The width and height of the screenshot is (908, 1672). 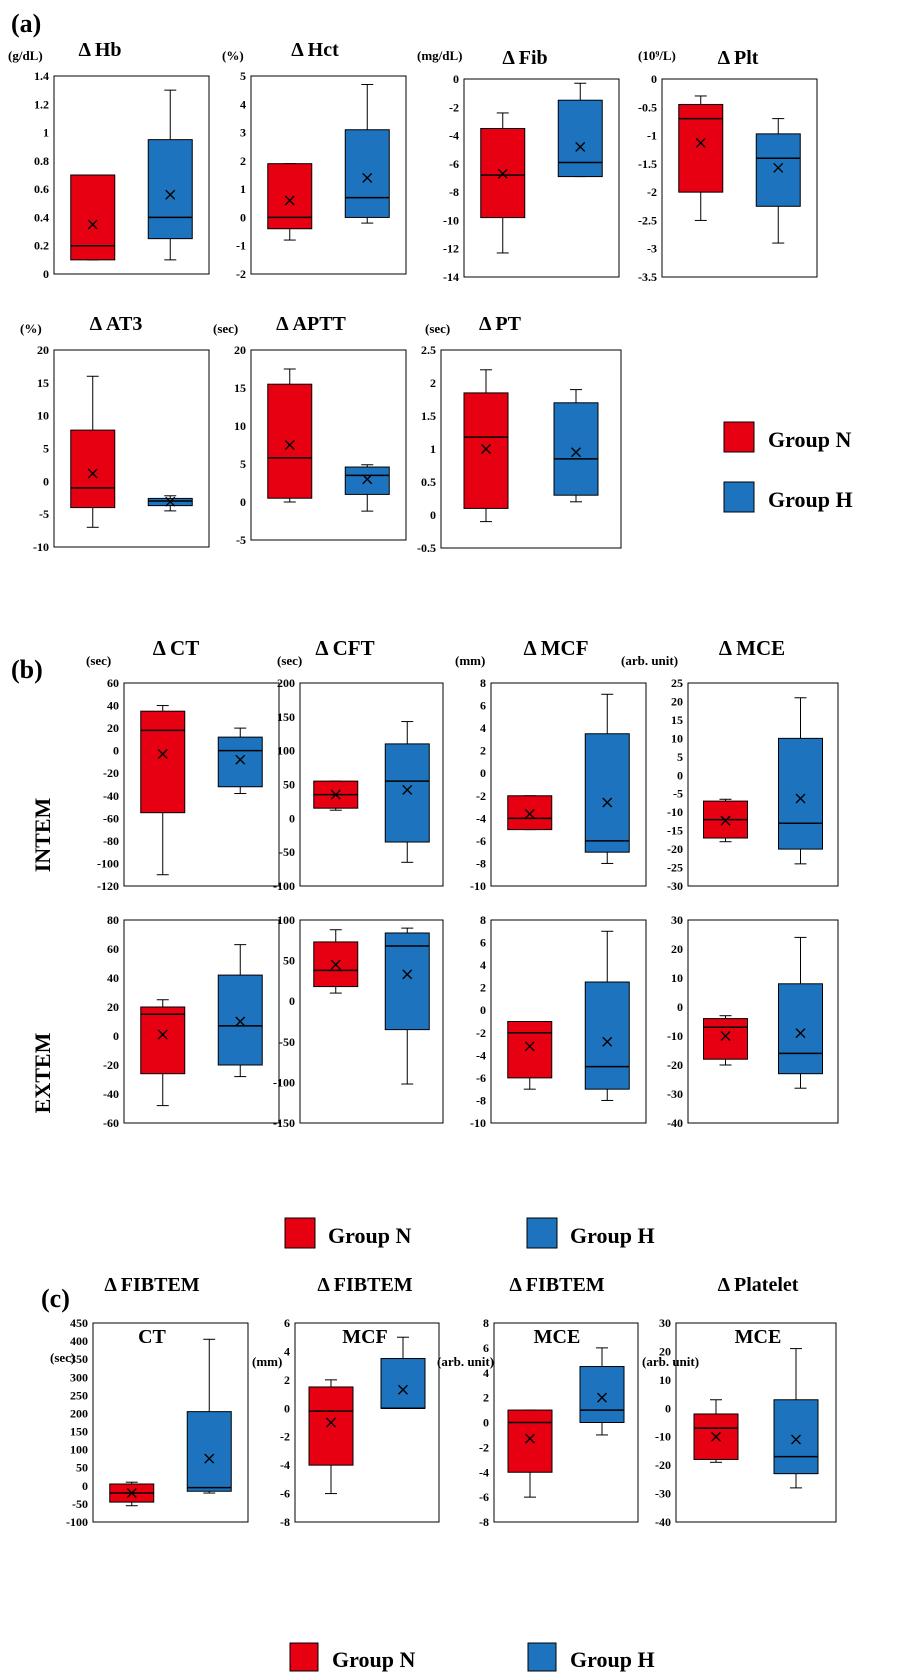 I want to click on y-tick-label: 0.8, so click(x=41, y=161).